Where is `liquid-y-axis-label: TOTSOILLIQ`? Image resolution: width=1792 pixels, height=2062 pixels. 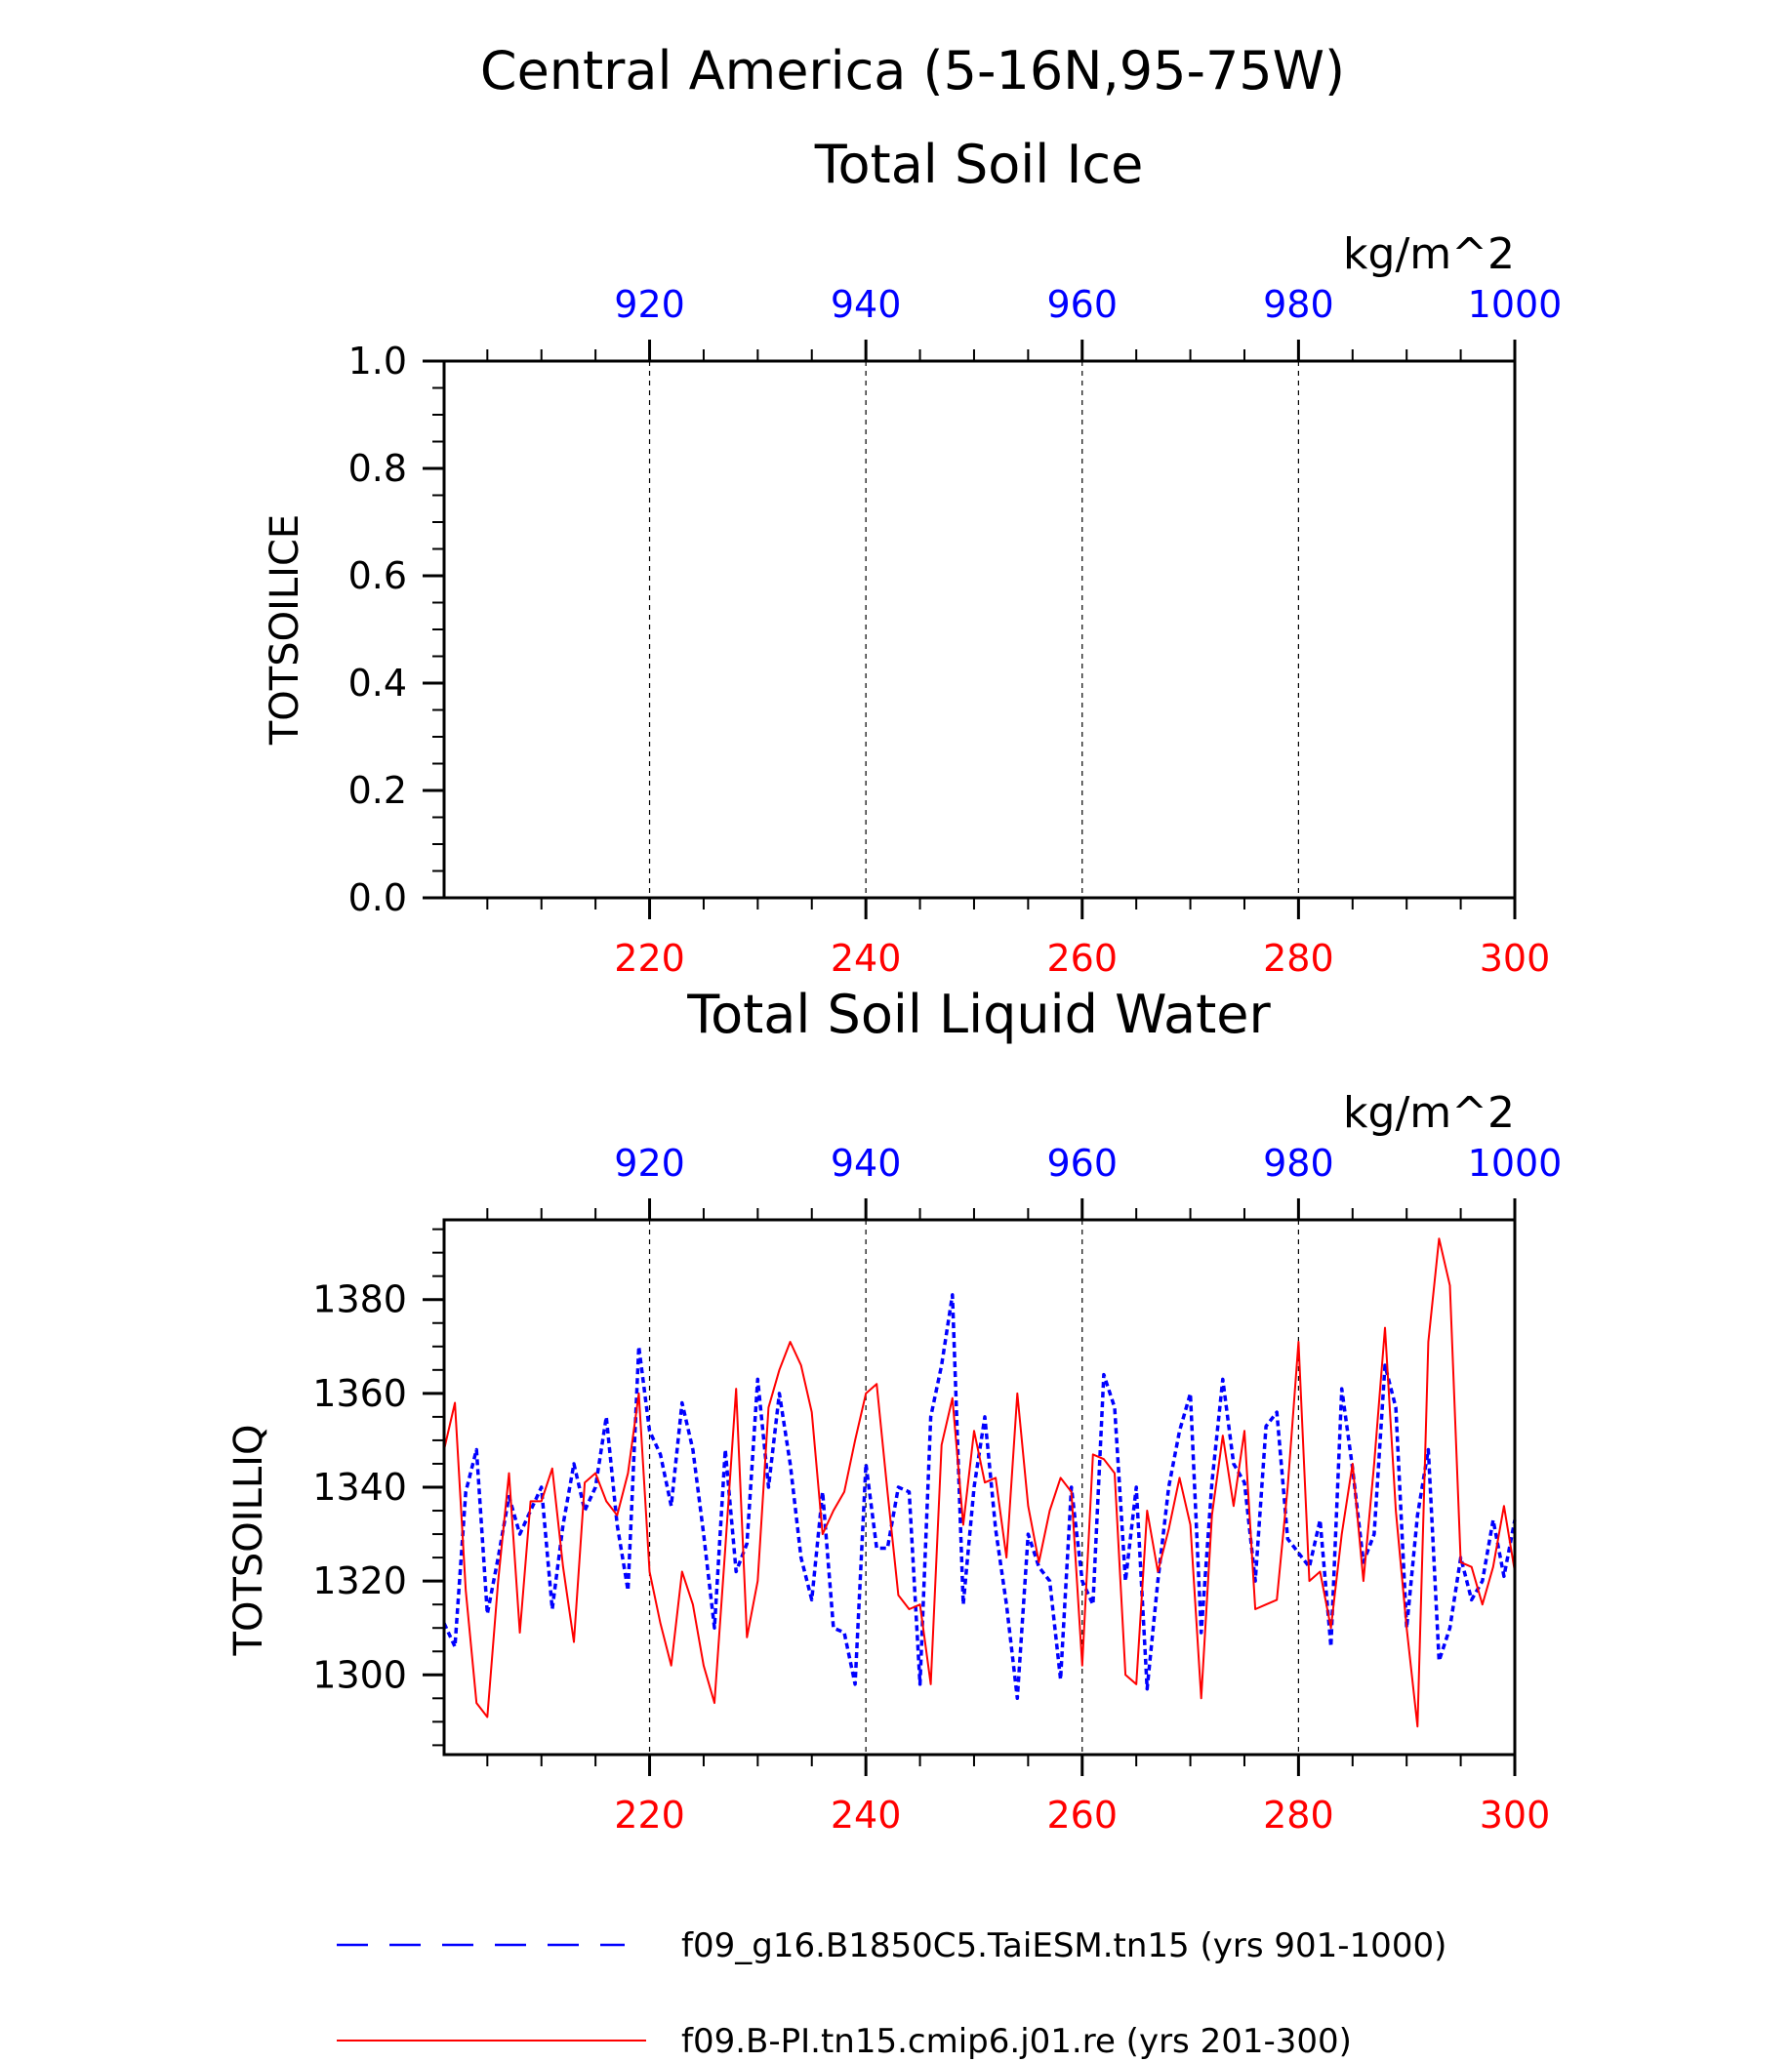
liquid-y-axis-label: TOTSOILLIQ is located at coordinates (248, 1541).